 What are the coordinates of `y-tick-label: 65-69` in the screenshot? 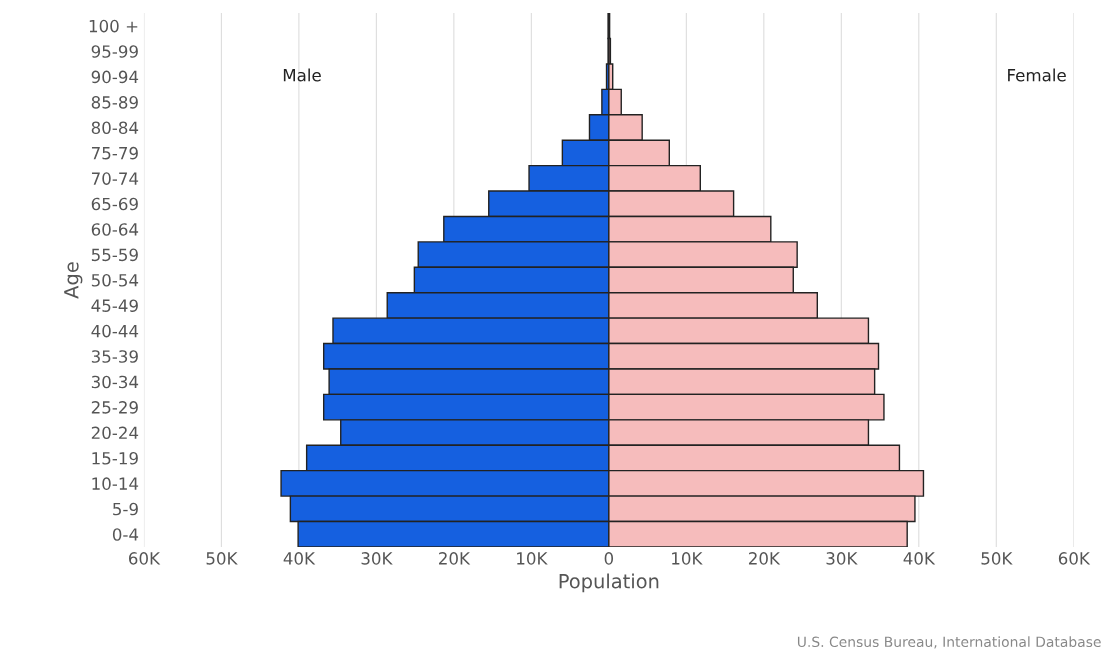 It's located at (114, 204).